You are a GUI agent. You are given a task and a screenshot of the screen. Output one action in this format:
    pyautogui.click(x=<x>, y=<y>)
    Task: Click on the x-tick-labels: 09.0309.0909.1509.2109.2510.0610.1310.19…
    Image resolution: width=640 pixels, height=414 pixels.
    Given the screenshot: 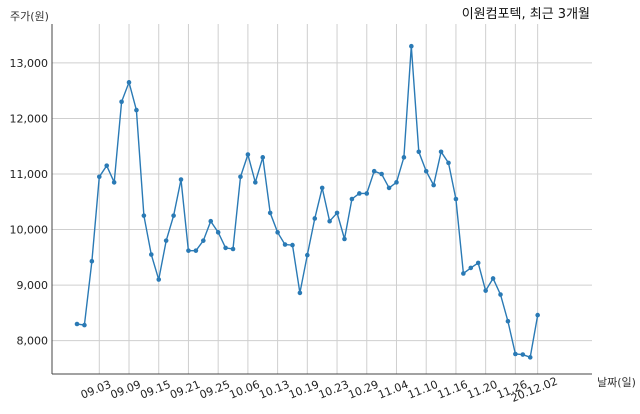 What is the action you would take?
    pyautogui.click(x=319, y=390)
    